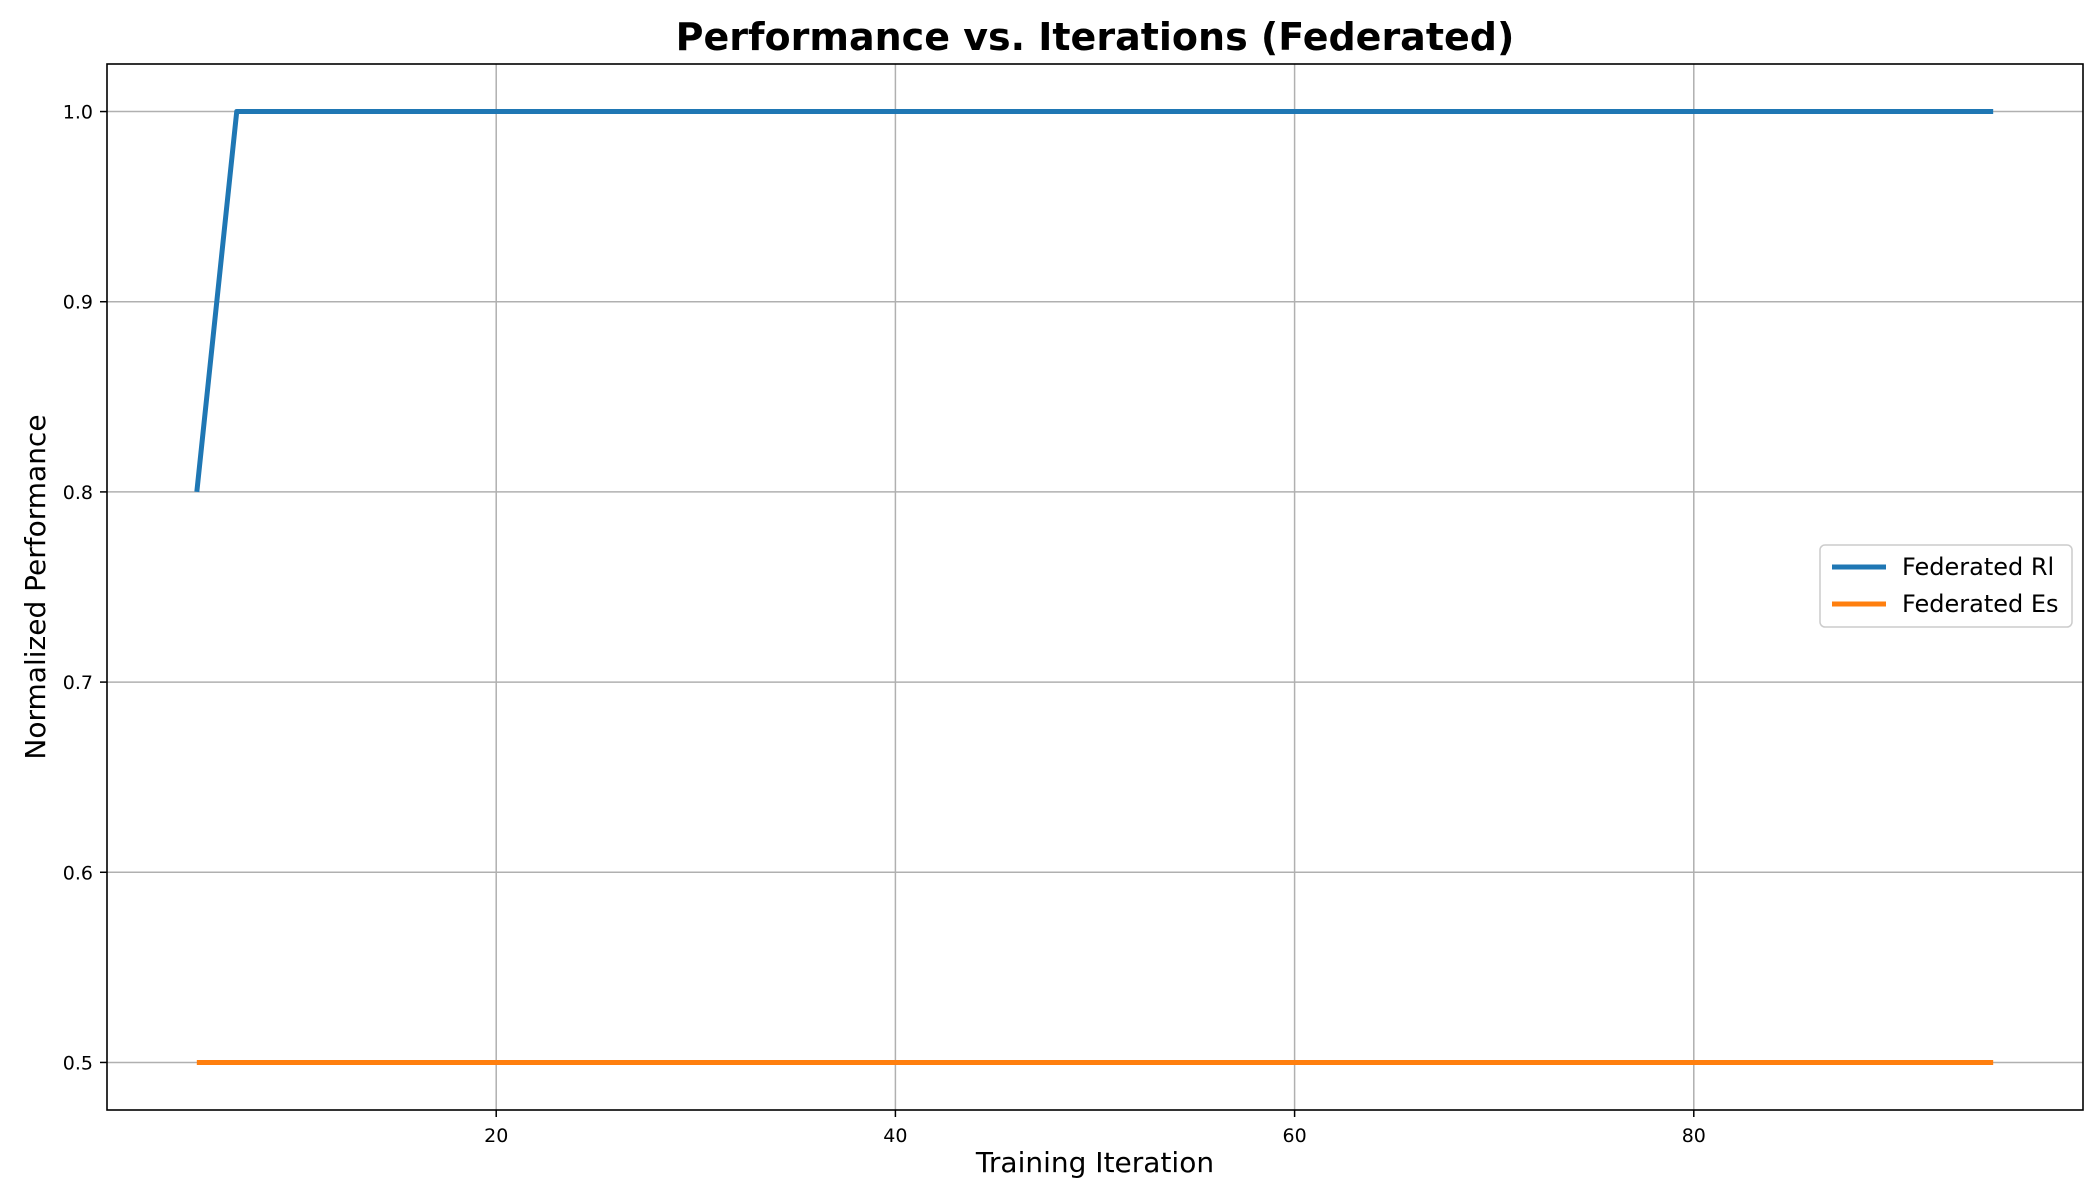 The height and width of the screenshot is (1200, 2100). What do you see at coordinates (1978, 567) in the screenshot?
I see `legend-label: Federated Rl` at bounding box center [1978, 567].